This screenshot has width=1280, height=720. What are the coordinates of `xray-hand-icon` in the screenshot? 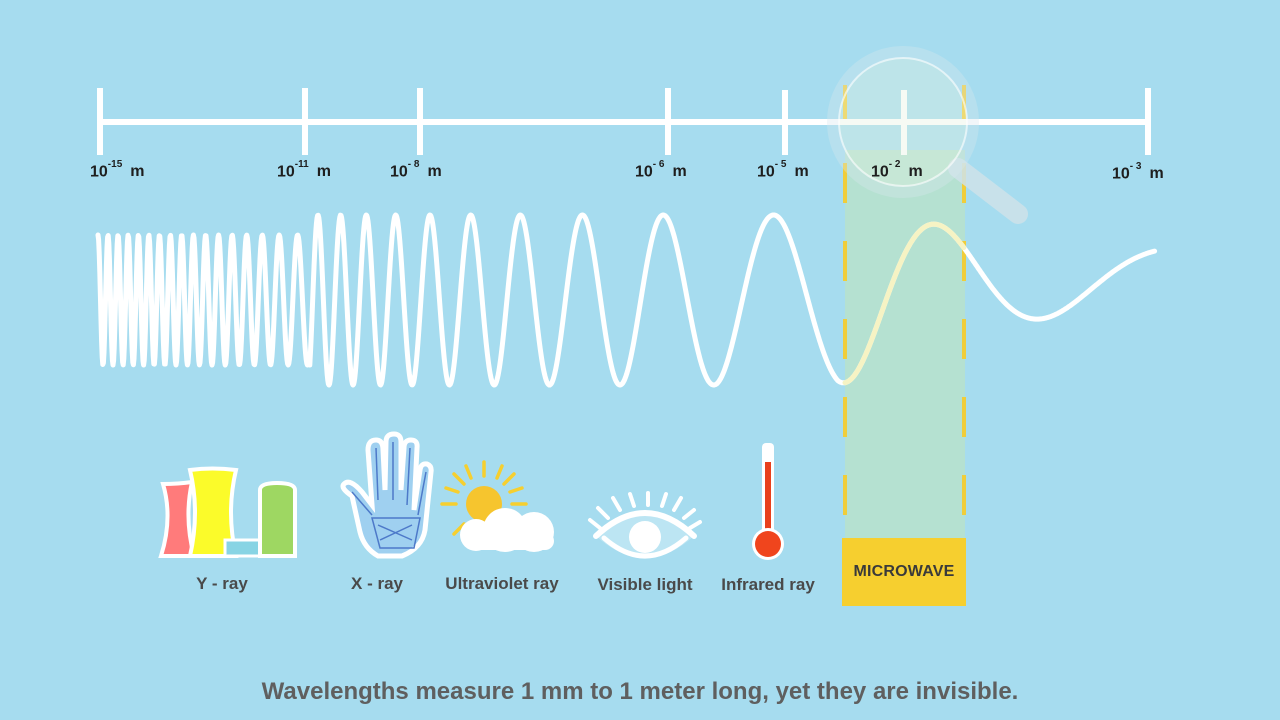 It's located at (387, 495).